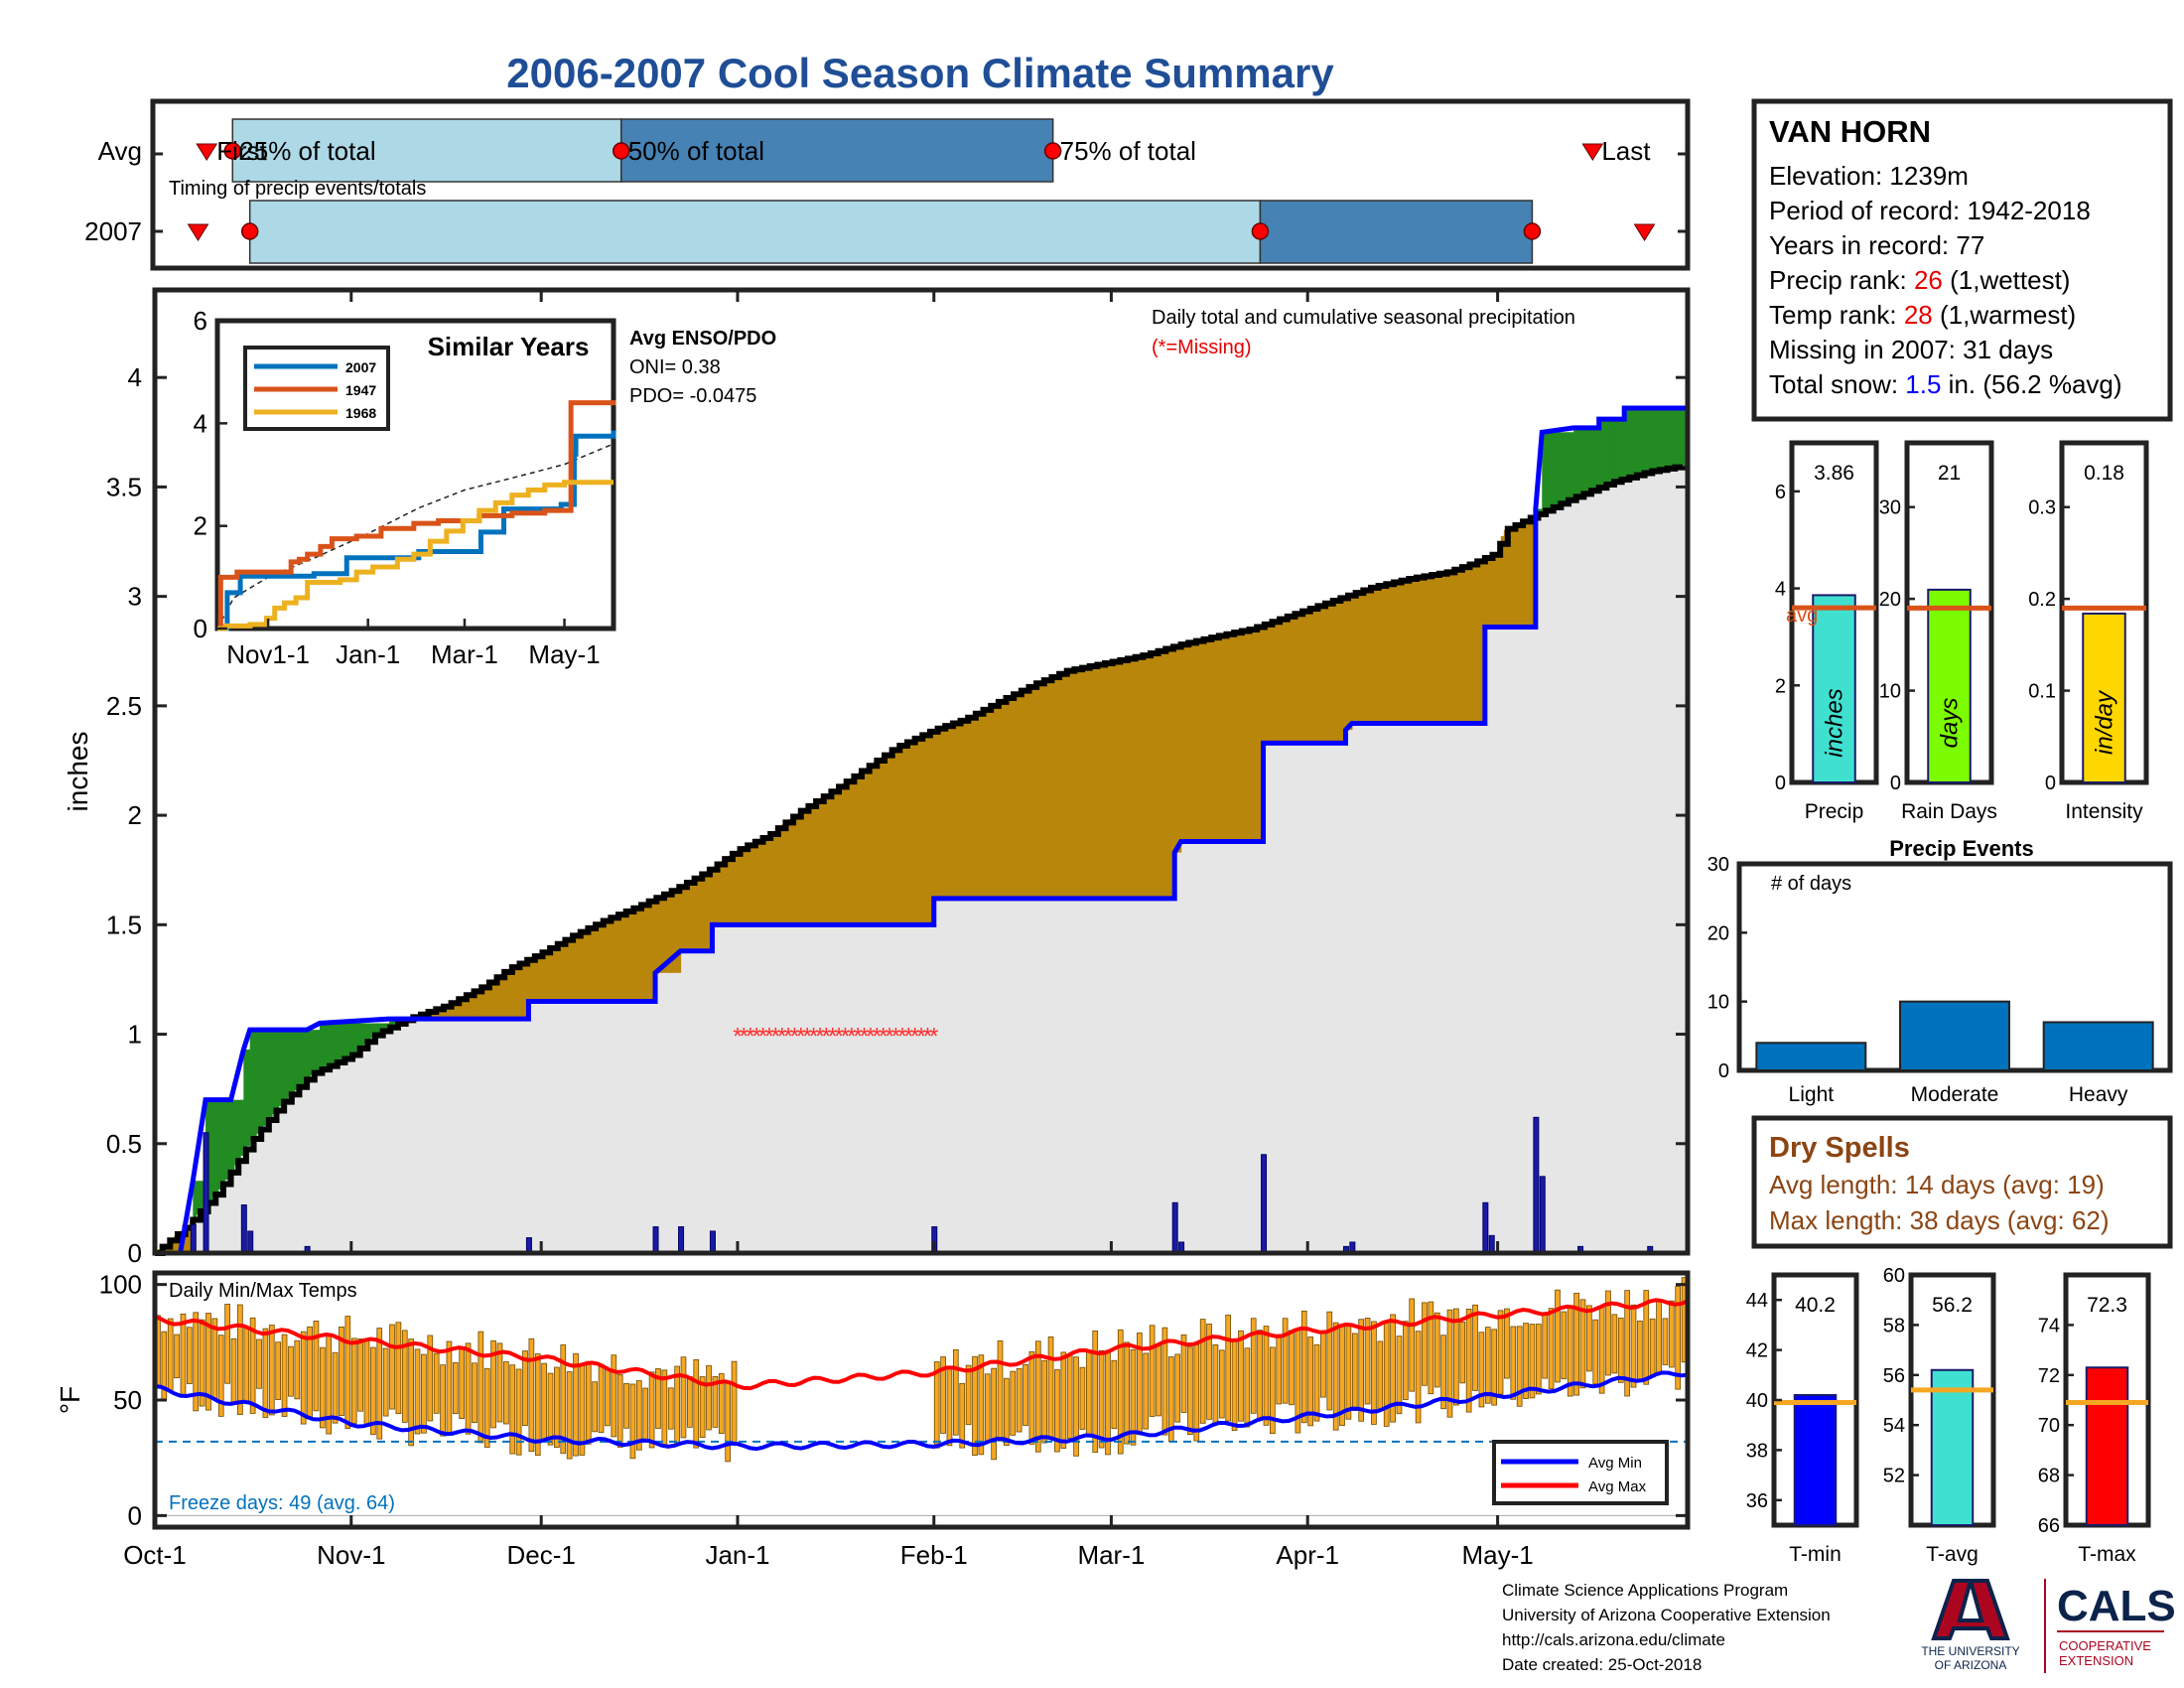 This screenshot has width=2184, height=1688. I want to click on inset-plot-area: 0 2 4 6 Nov1-1 Jan-1 Mar-1 May-1, so click(405, 487).